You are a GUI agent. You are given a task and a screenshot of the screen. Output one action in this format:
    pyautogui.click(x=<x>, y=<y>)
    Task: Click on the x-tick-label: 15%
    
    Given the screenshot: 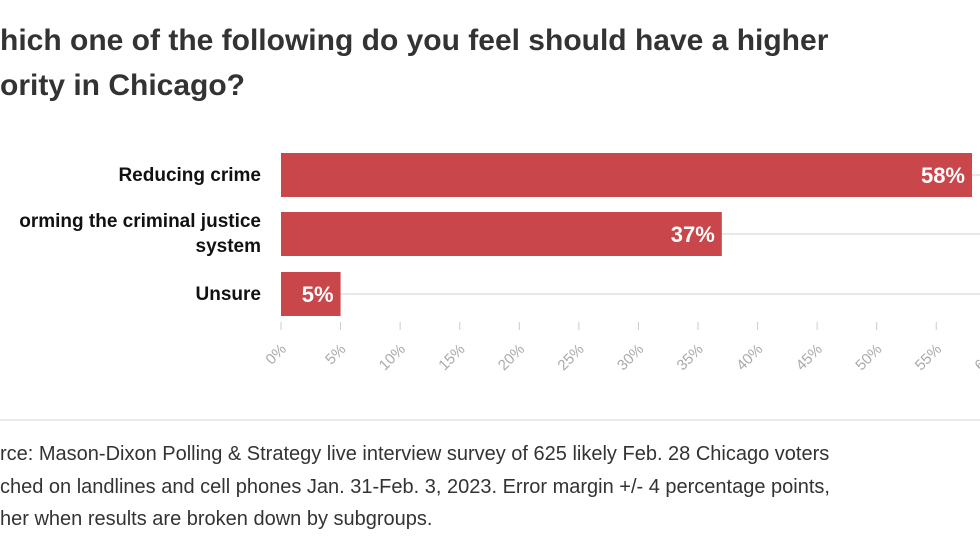 What is the action you would take?
    pyautogui.click(x=451, y=357)
    